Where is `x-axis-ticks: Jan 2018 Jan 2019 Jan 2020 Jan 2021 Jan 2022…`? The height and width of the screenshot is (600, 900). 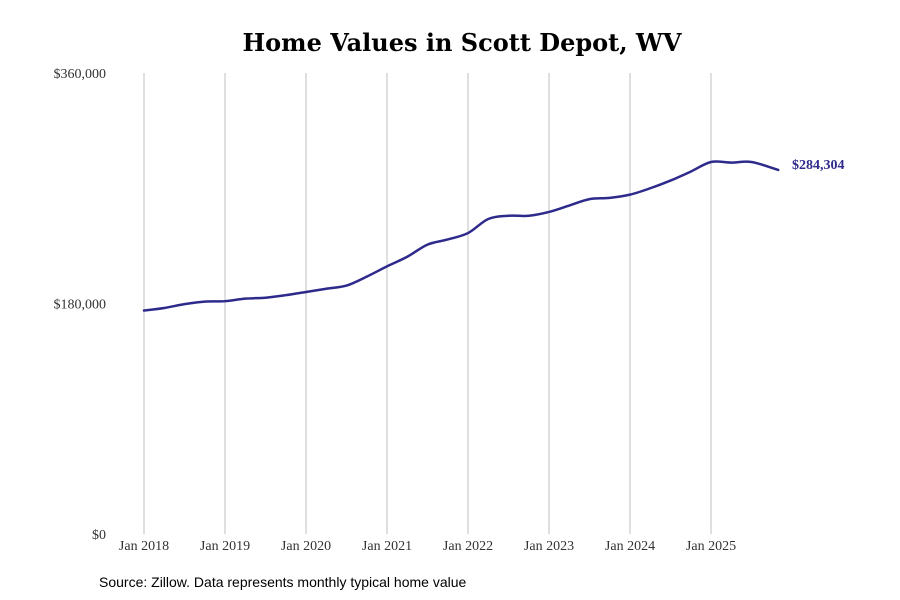 x-axis-ticks: Jan 2018 Jan 2019 Jan 2020 Jan 2021 Jan 2022… is located at coordinates (427, 546).